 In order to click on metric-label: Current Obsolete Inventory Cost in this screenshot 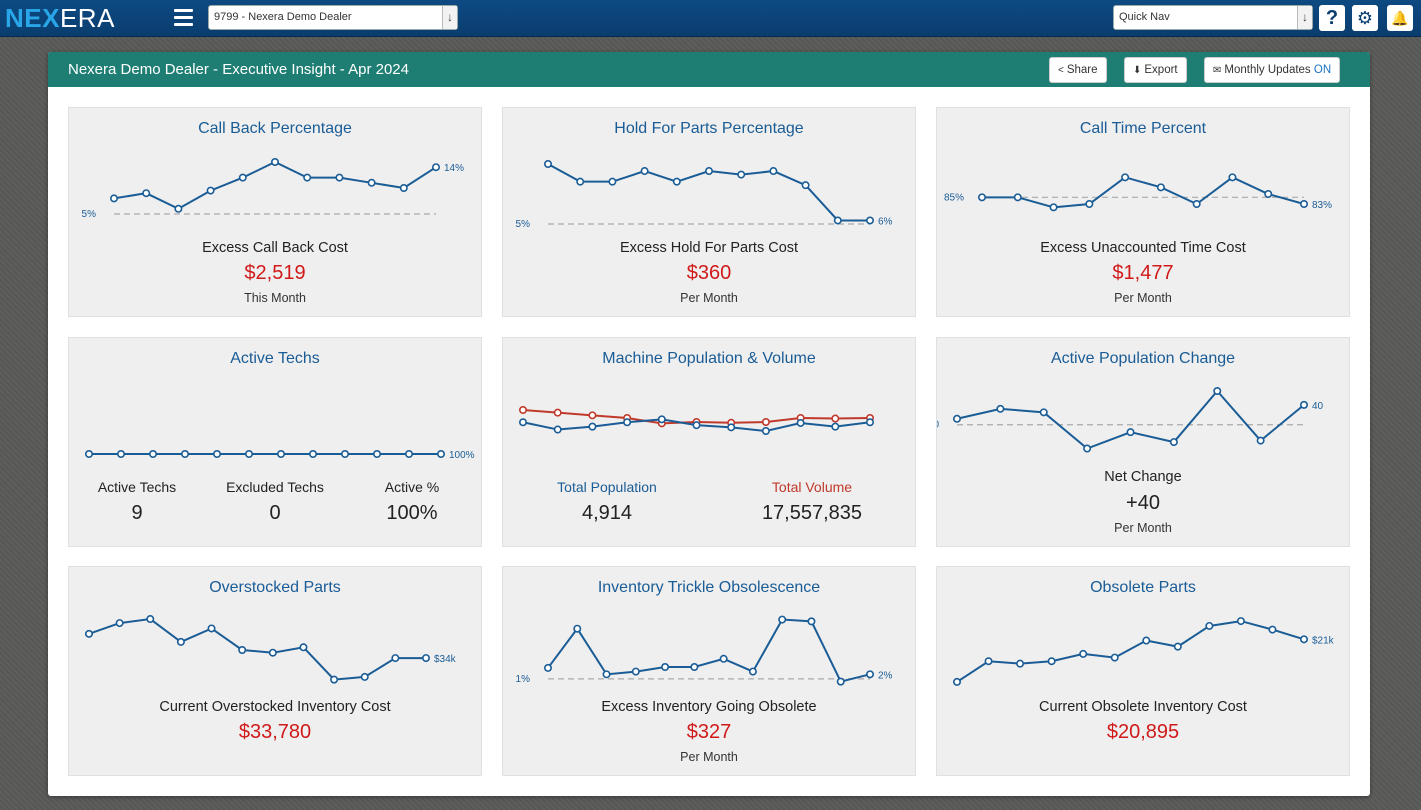, I will do `click(1143, 707)`.